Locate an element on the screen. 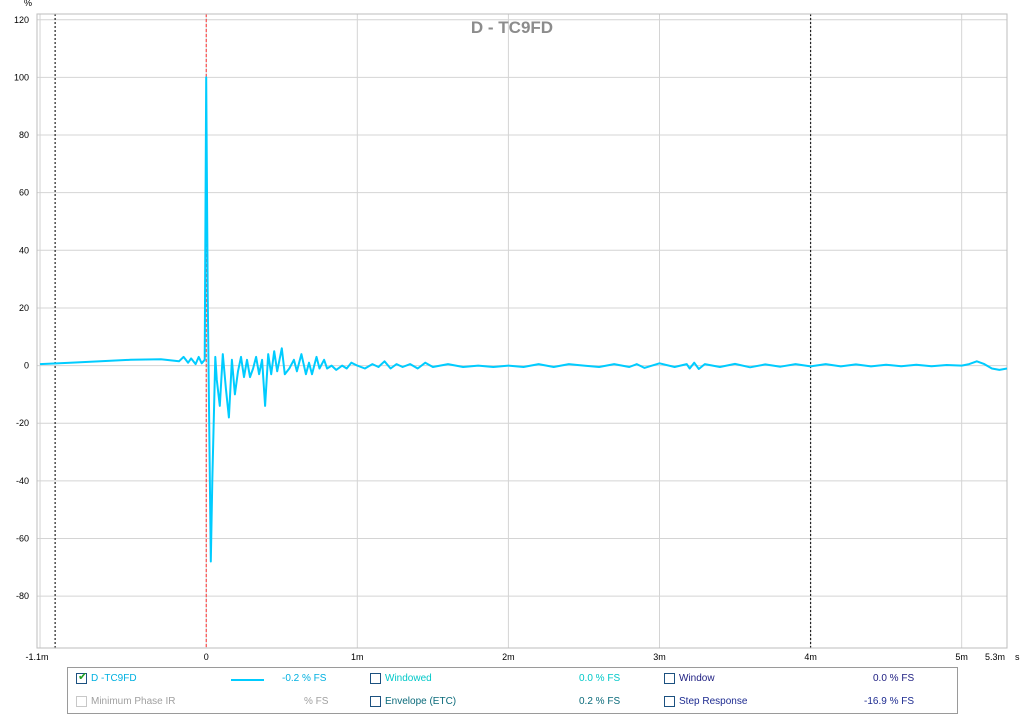 The height and width of the screenshot is (716, 1024). y-tick-label: -80 is located at coordinates (22, 596).